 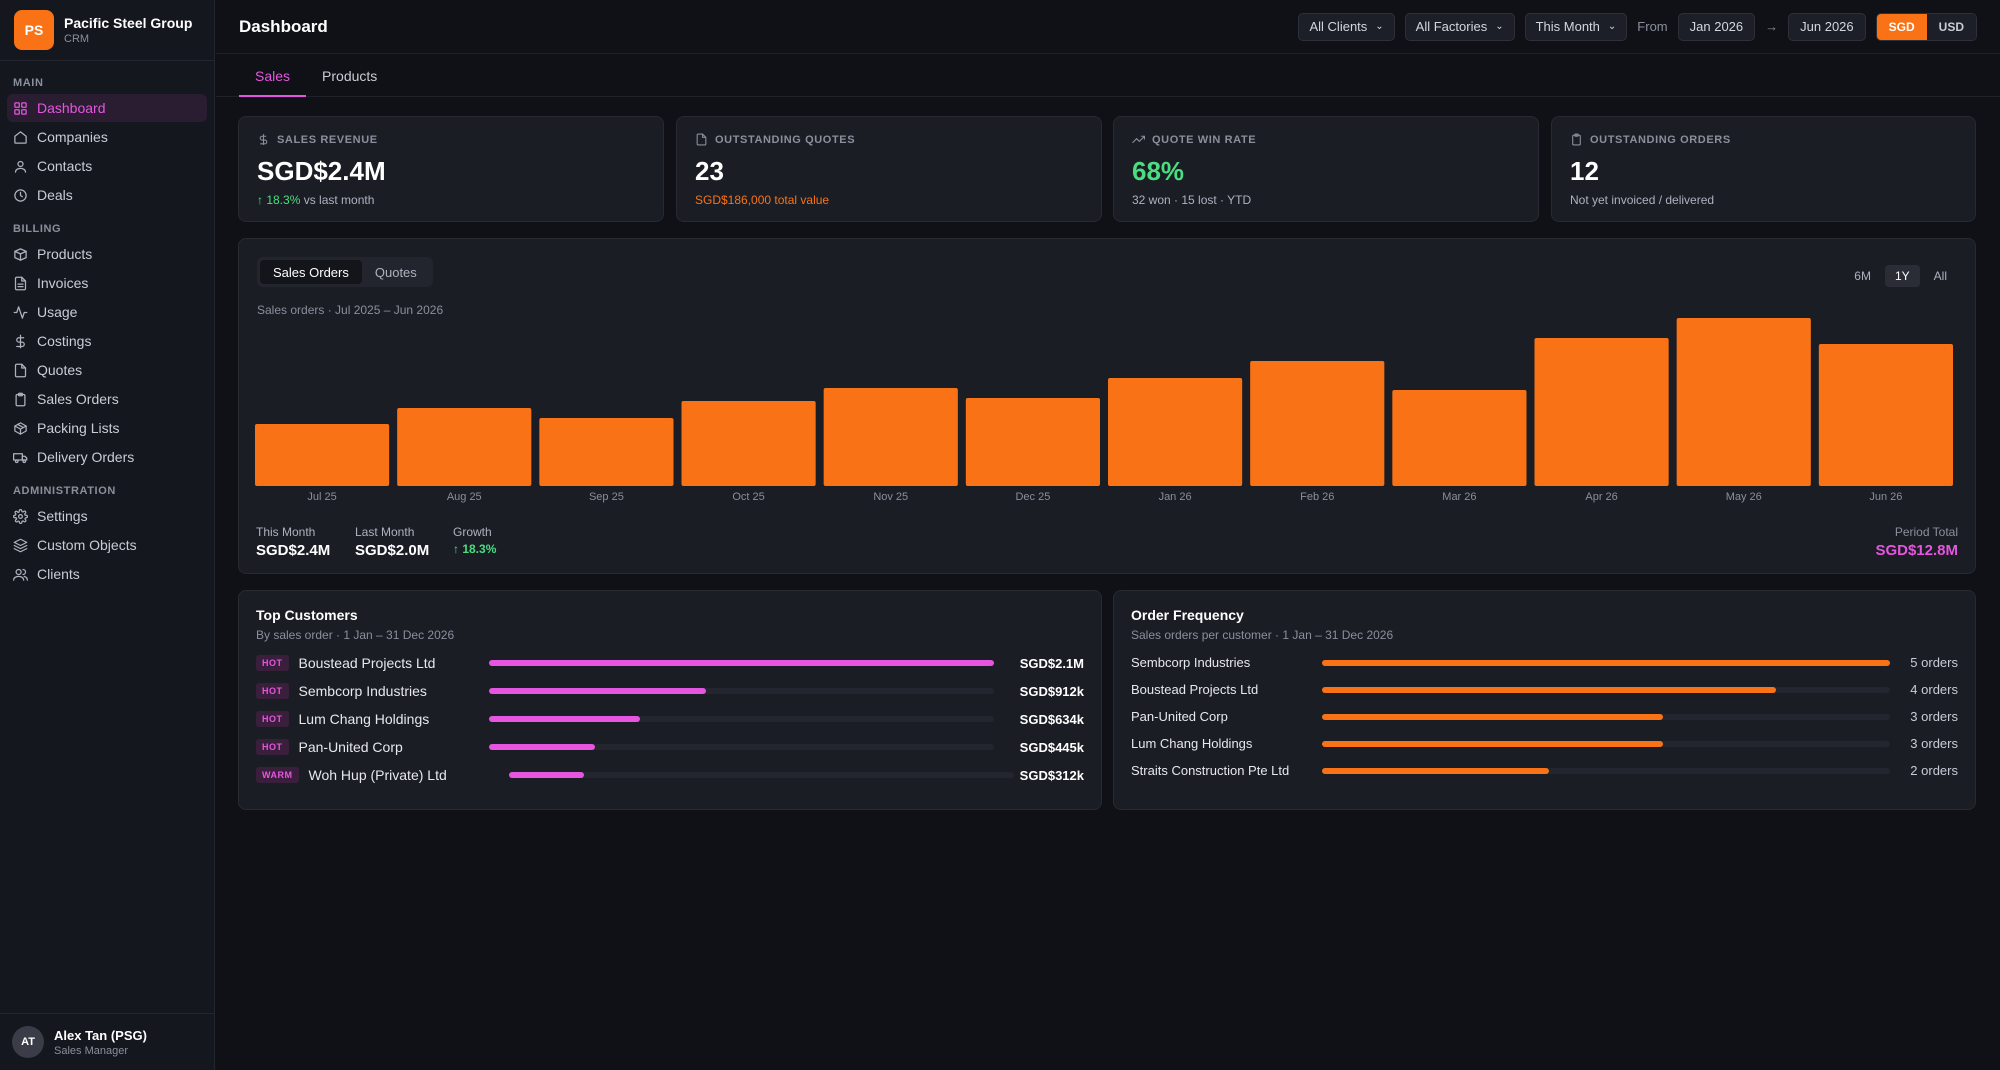 I want to click on frequency-row: Boustead Projects Ltd 4 orders, so click(x=1544, y=689).